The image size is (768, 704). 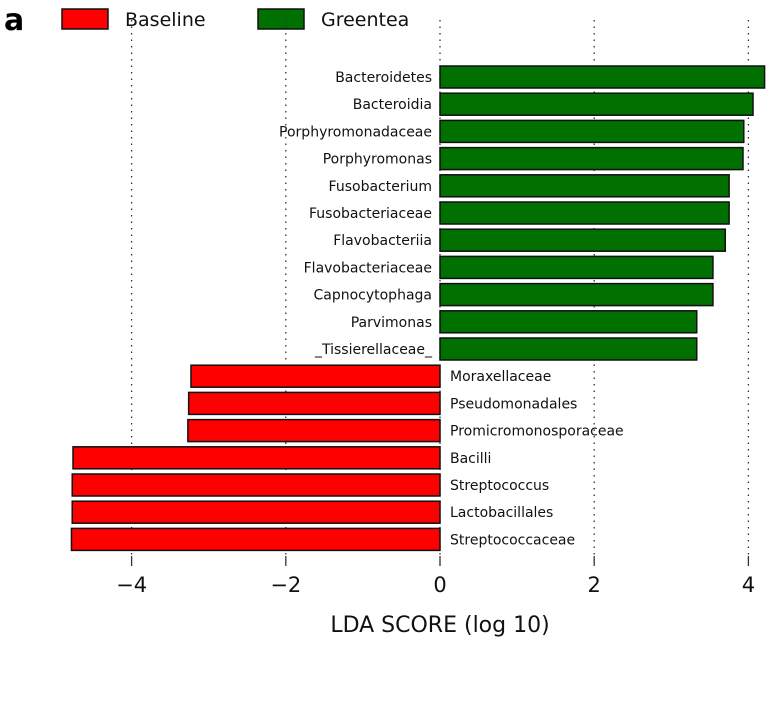 What do you see at coordinates (594, 585) in the screenshot?
I see `x-tick-label: 2` at bounding box center [594, 585].